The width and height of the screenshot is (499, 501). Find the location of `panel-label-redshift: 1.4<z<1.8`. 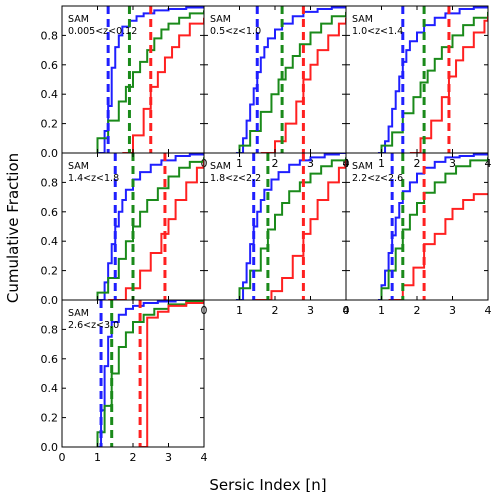

panel-label-redshift: 1.4<z<1.8 is located at coordinates (93, 178).